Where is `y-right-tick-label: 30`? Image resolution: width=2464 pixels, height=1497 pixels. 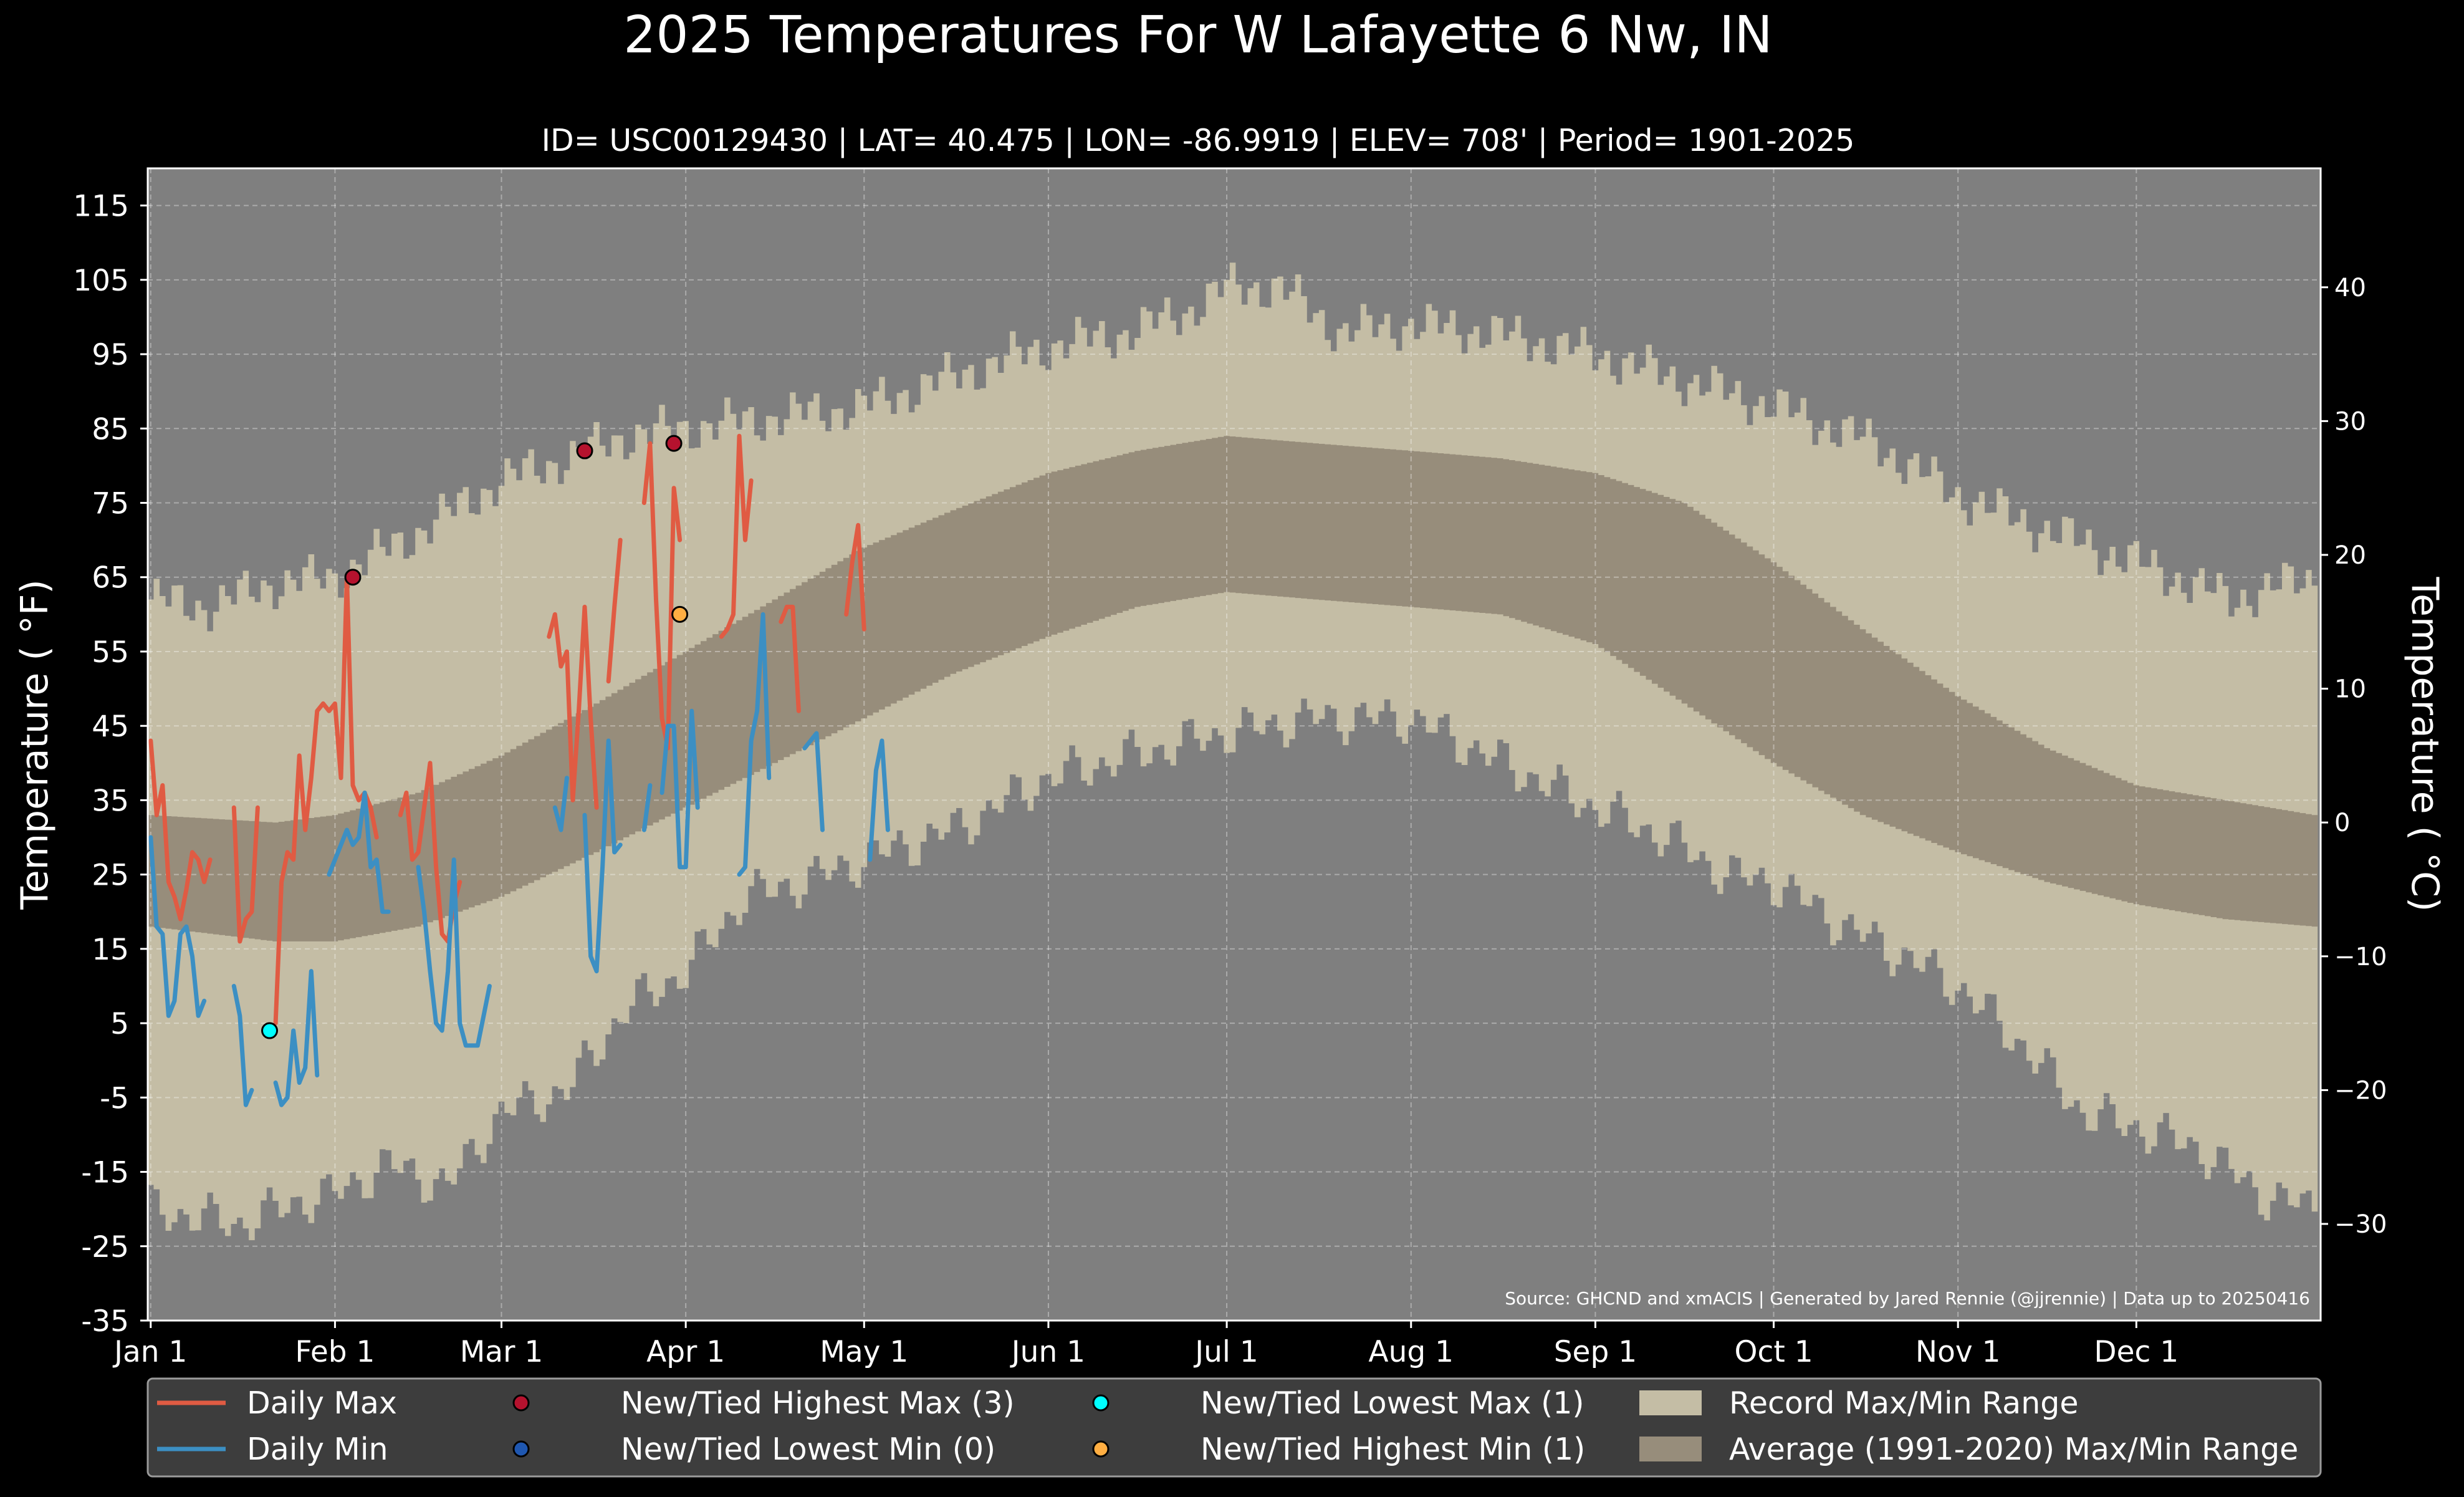 y-right-tick-label: 30 is located at coordinates (2350, 421).